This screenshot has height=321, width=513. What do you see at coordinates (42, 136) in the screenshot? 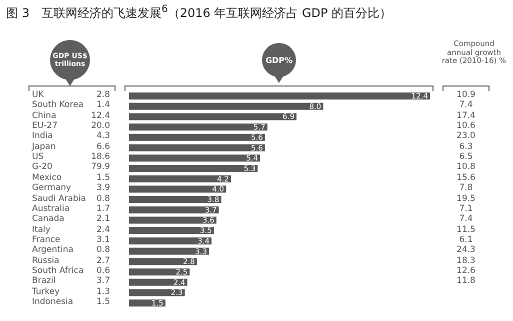
I see `category-label: India` at bounding box center [42, 136].